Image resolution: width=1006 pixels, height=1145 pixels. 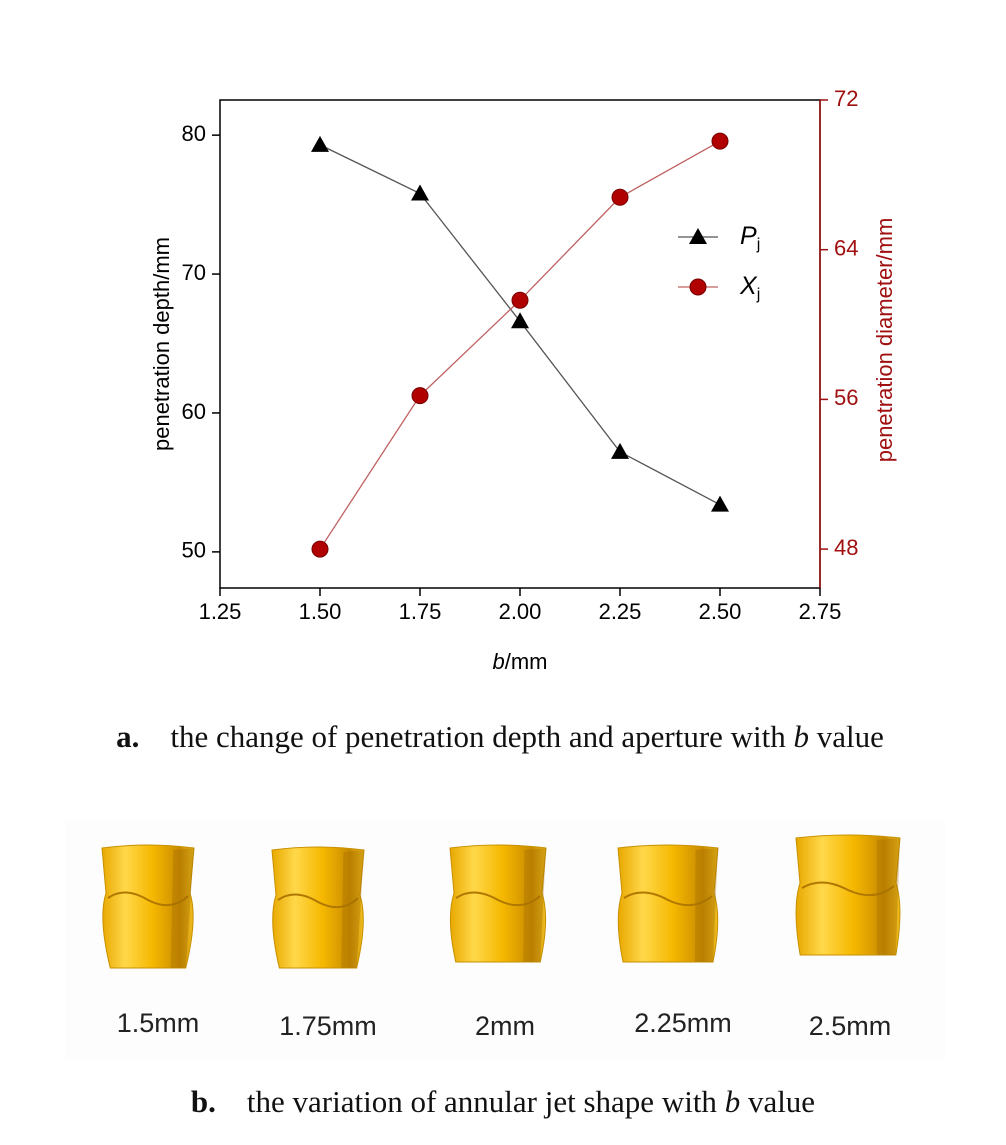 What do you see at coordinates (194, 411) in the screenshot?
I see `y-tick-label: 60` at bounding box center [194, 411].